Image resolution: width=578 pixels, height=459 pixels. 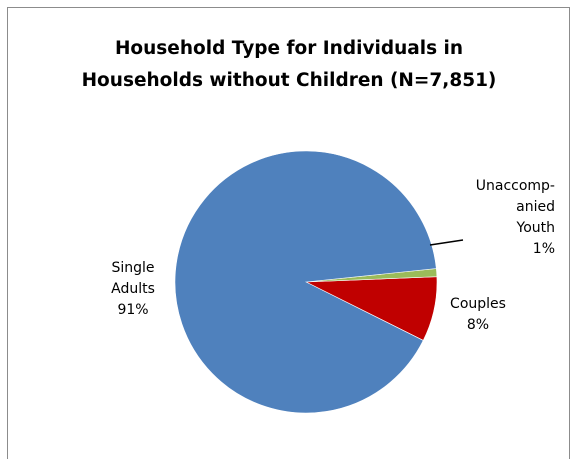 What do you see at coordinates (478, 325) in the screenshot?
I see `couples-label-pct: 8%` at bounding box center [478, 325].